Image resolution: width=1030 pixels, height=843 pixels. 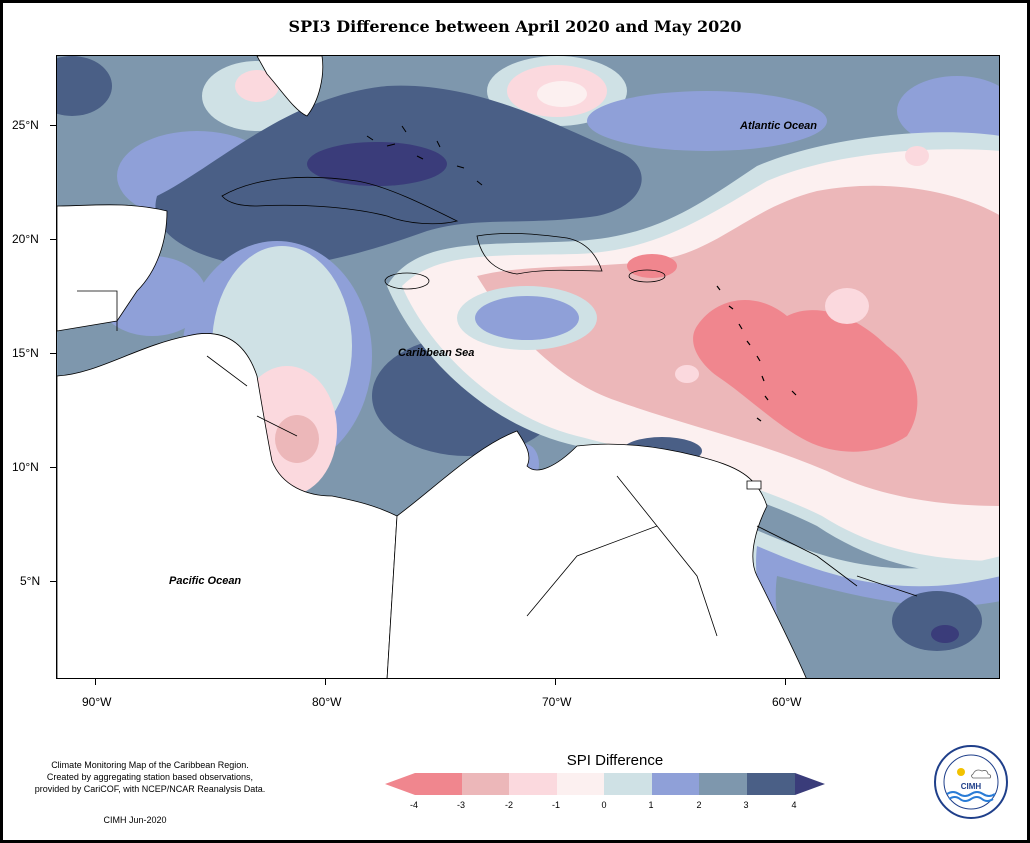 I want to click on legend-title: SPI Difference, so click(x=615, y=760).